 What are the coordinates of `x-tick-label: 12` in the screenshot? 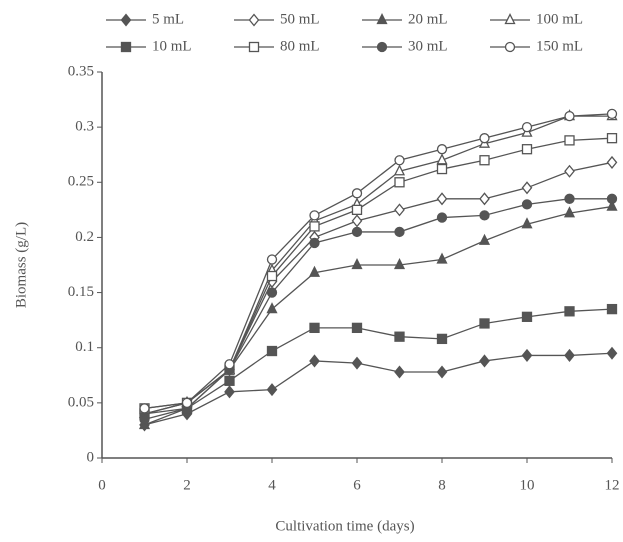 It's located at (612, 485).